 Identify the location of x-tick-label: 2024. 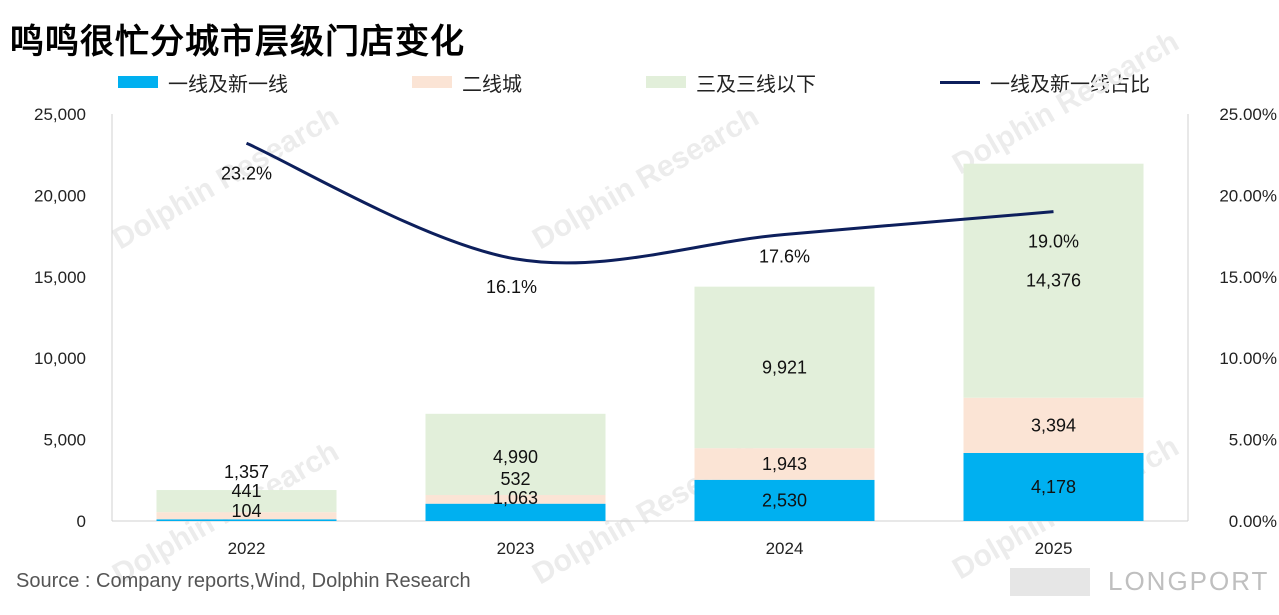
(785, 548).